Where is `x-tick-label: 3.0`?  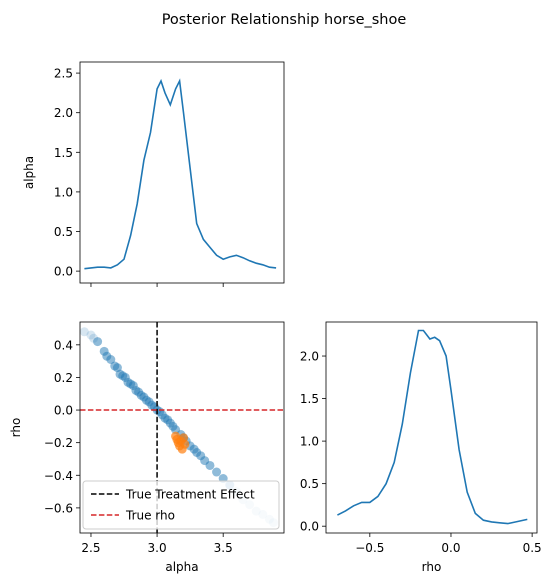
x-tick-label: 3.0 is located at coordinates (157, 548).